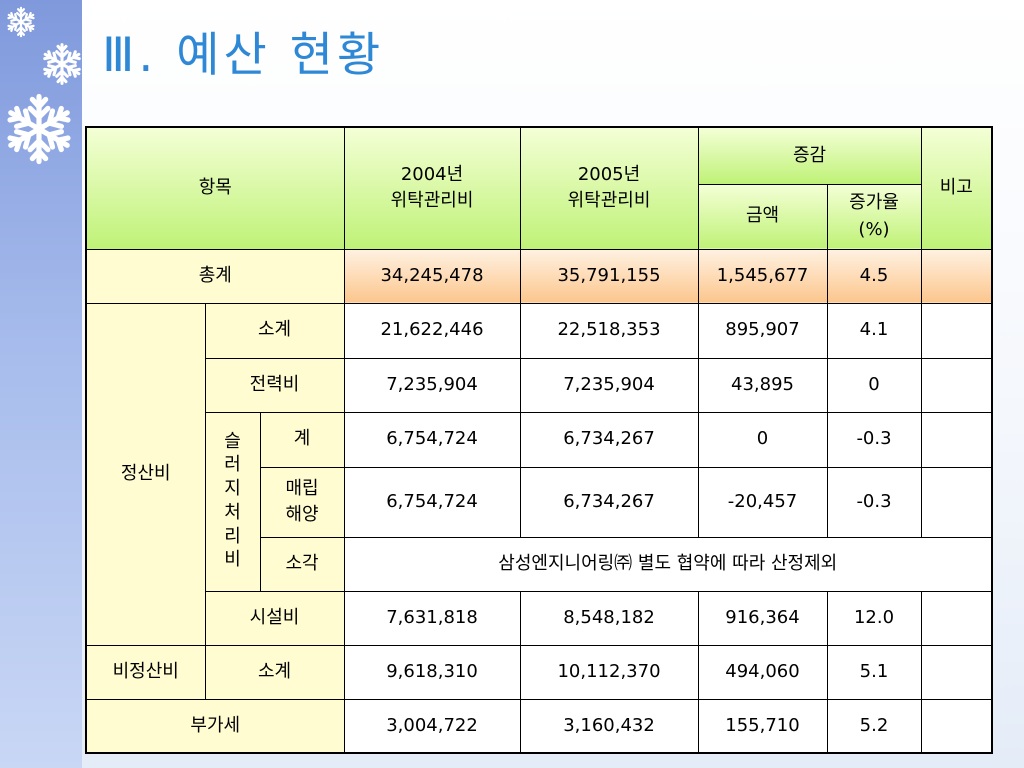 The height and width of the screenshot is (768, 1024). I want to click on cell-total-2005: 35,791,155, so click(609, 276).